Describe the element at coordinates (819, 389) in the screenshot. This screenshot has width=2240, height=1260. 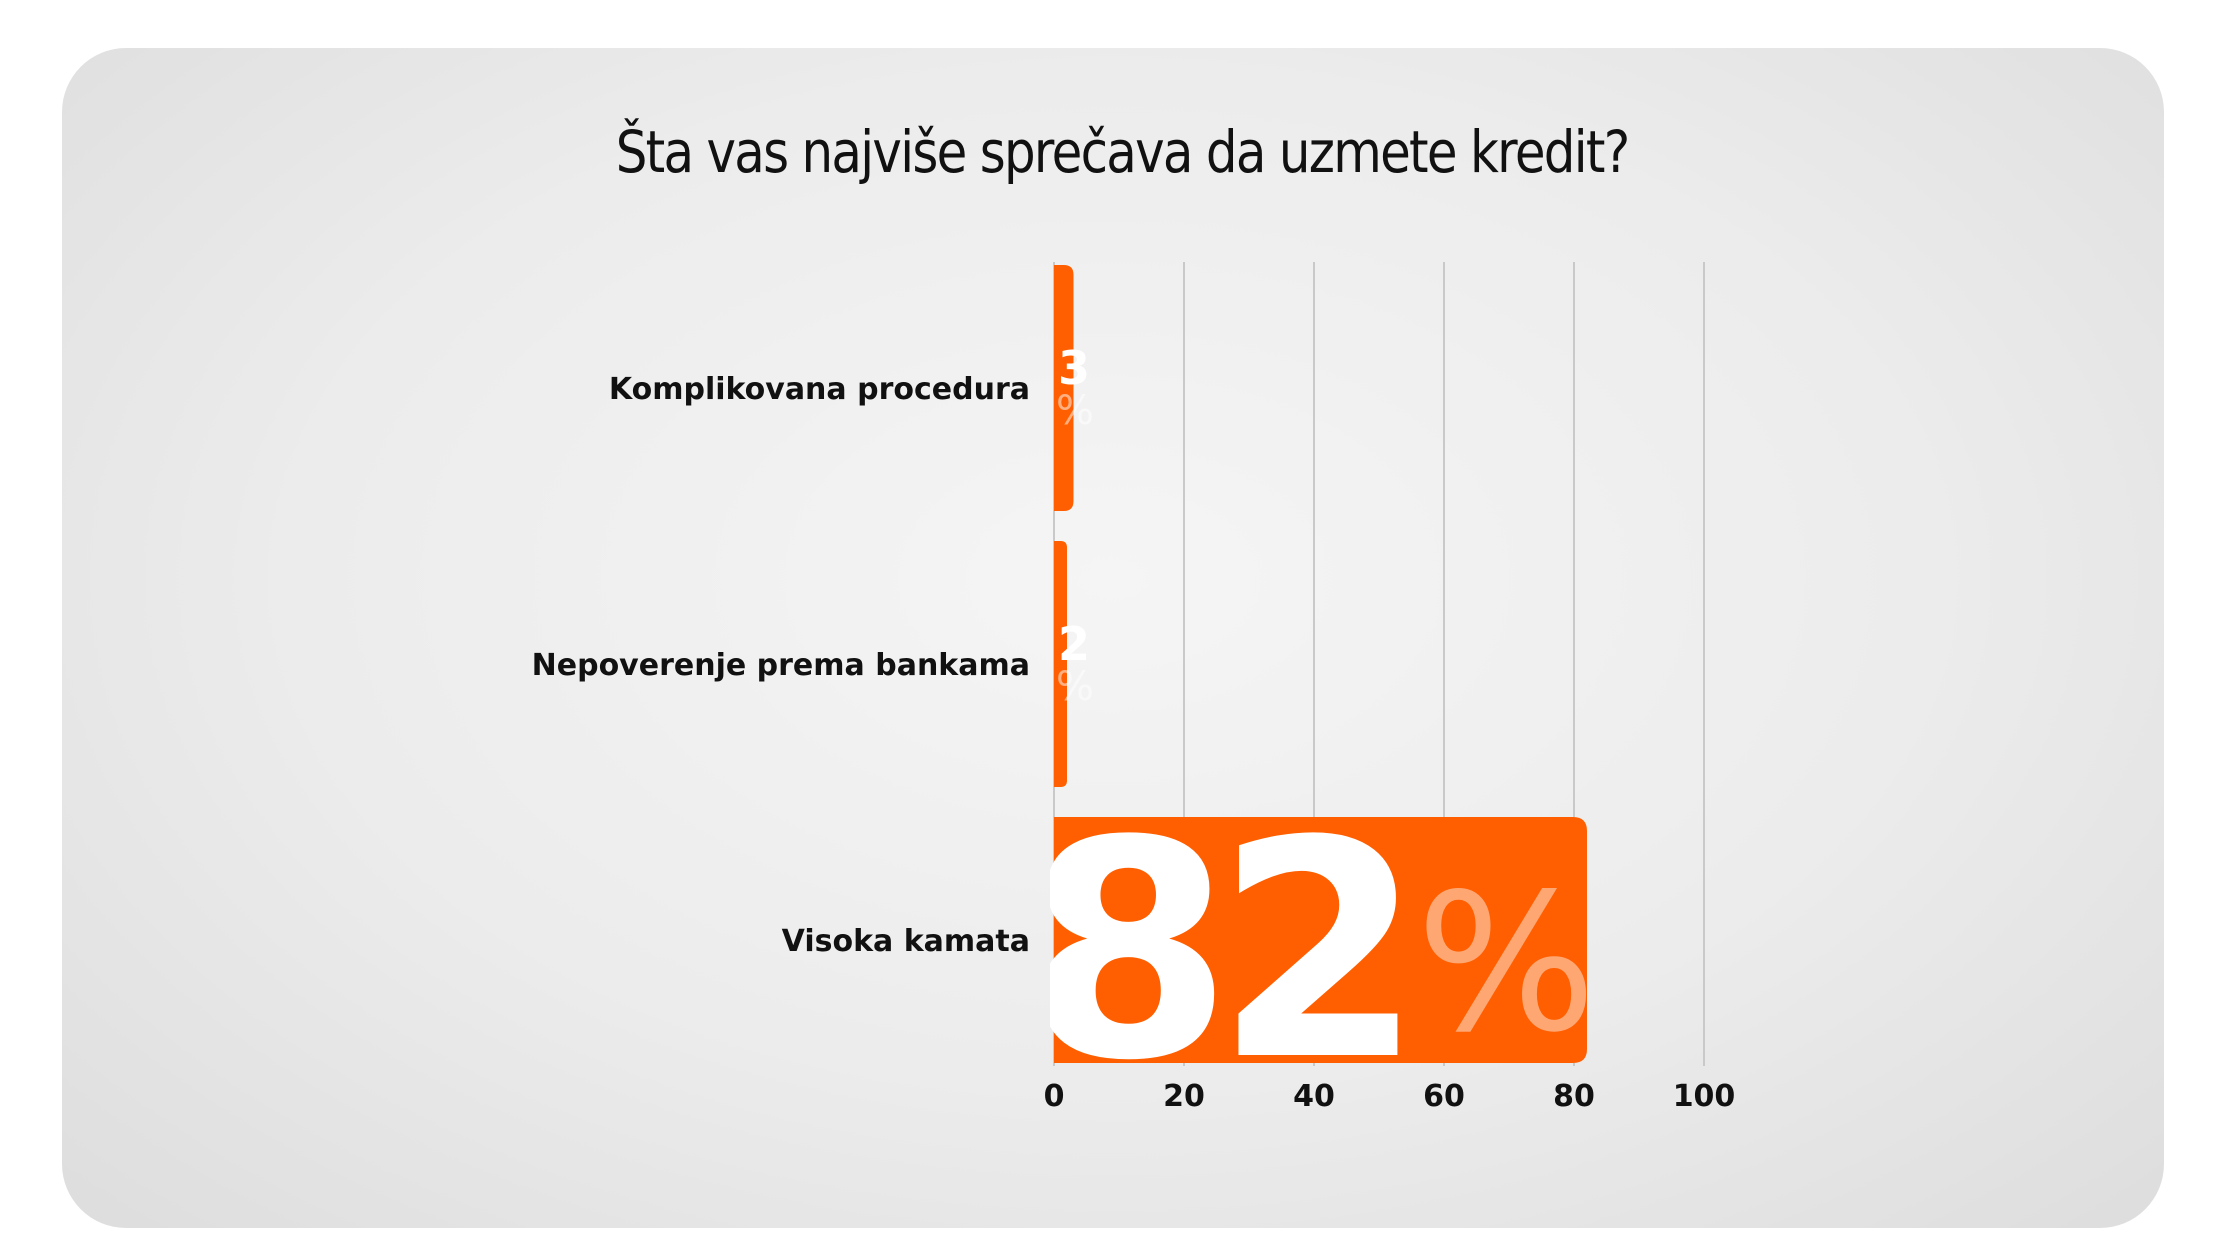
I see `category-label-0: Komplikovana procedura` at that location.